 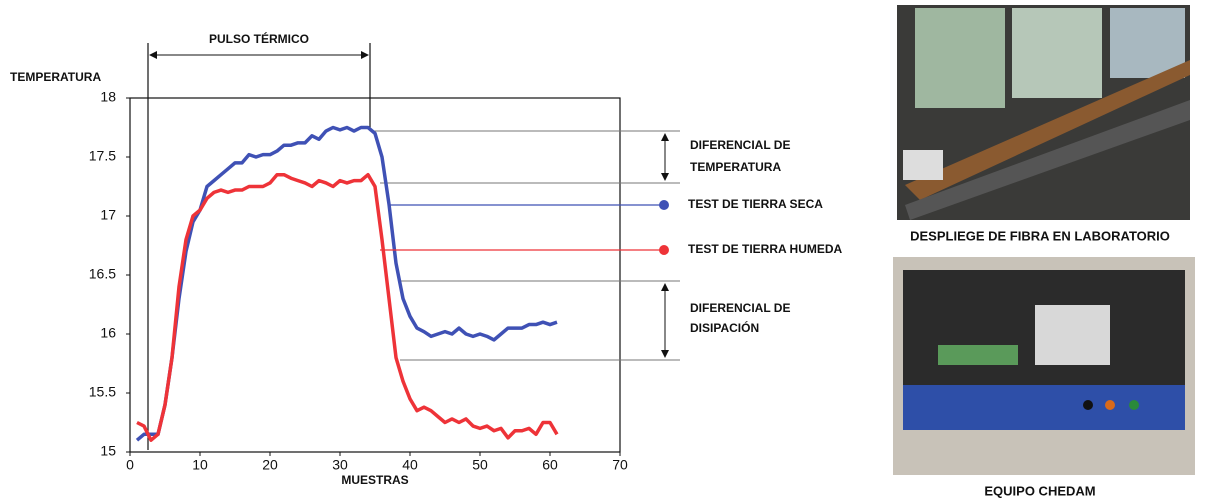 What do you see at coordinates (620, 465) in the screenshot?
I see `x-tick-label: 70` at bounding box center [620, 465].